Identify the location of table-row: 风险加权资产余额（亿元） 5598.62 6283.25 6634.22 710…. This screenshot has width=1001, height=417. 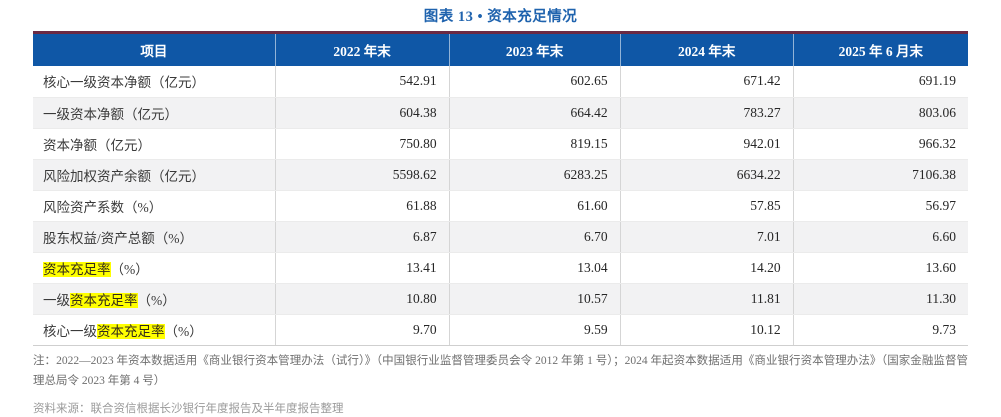
(500, 175).